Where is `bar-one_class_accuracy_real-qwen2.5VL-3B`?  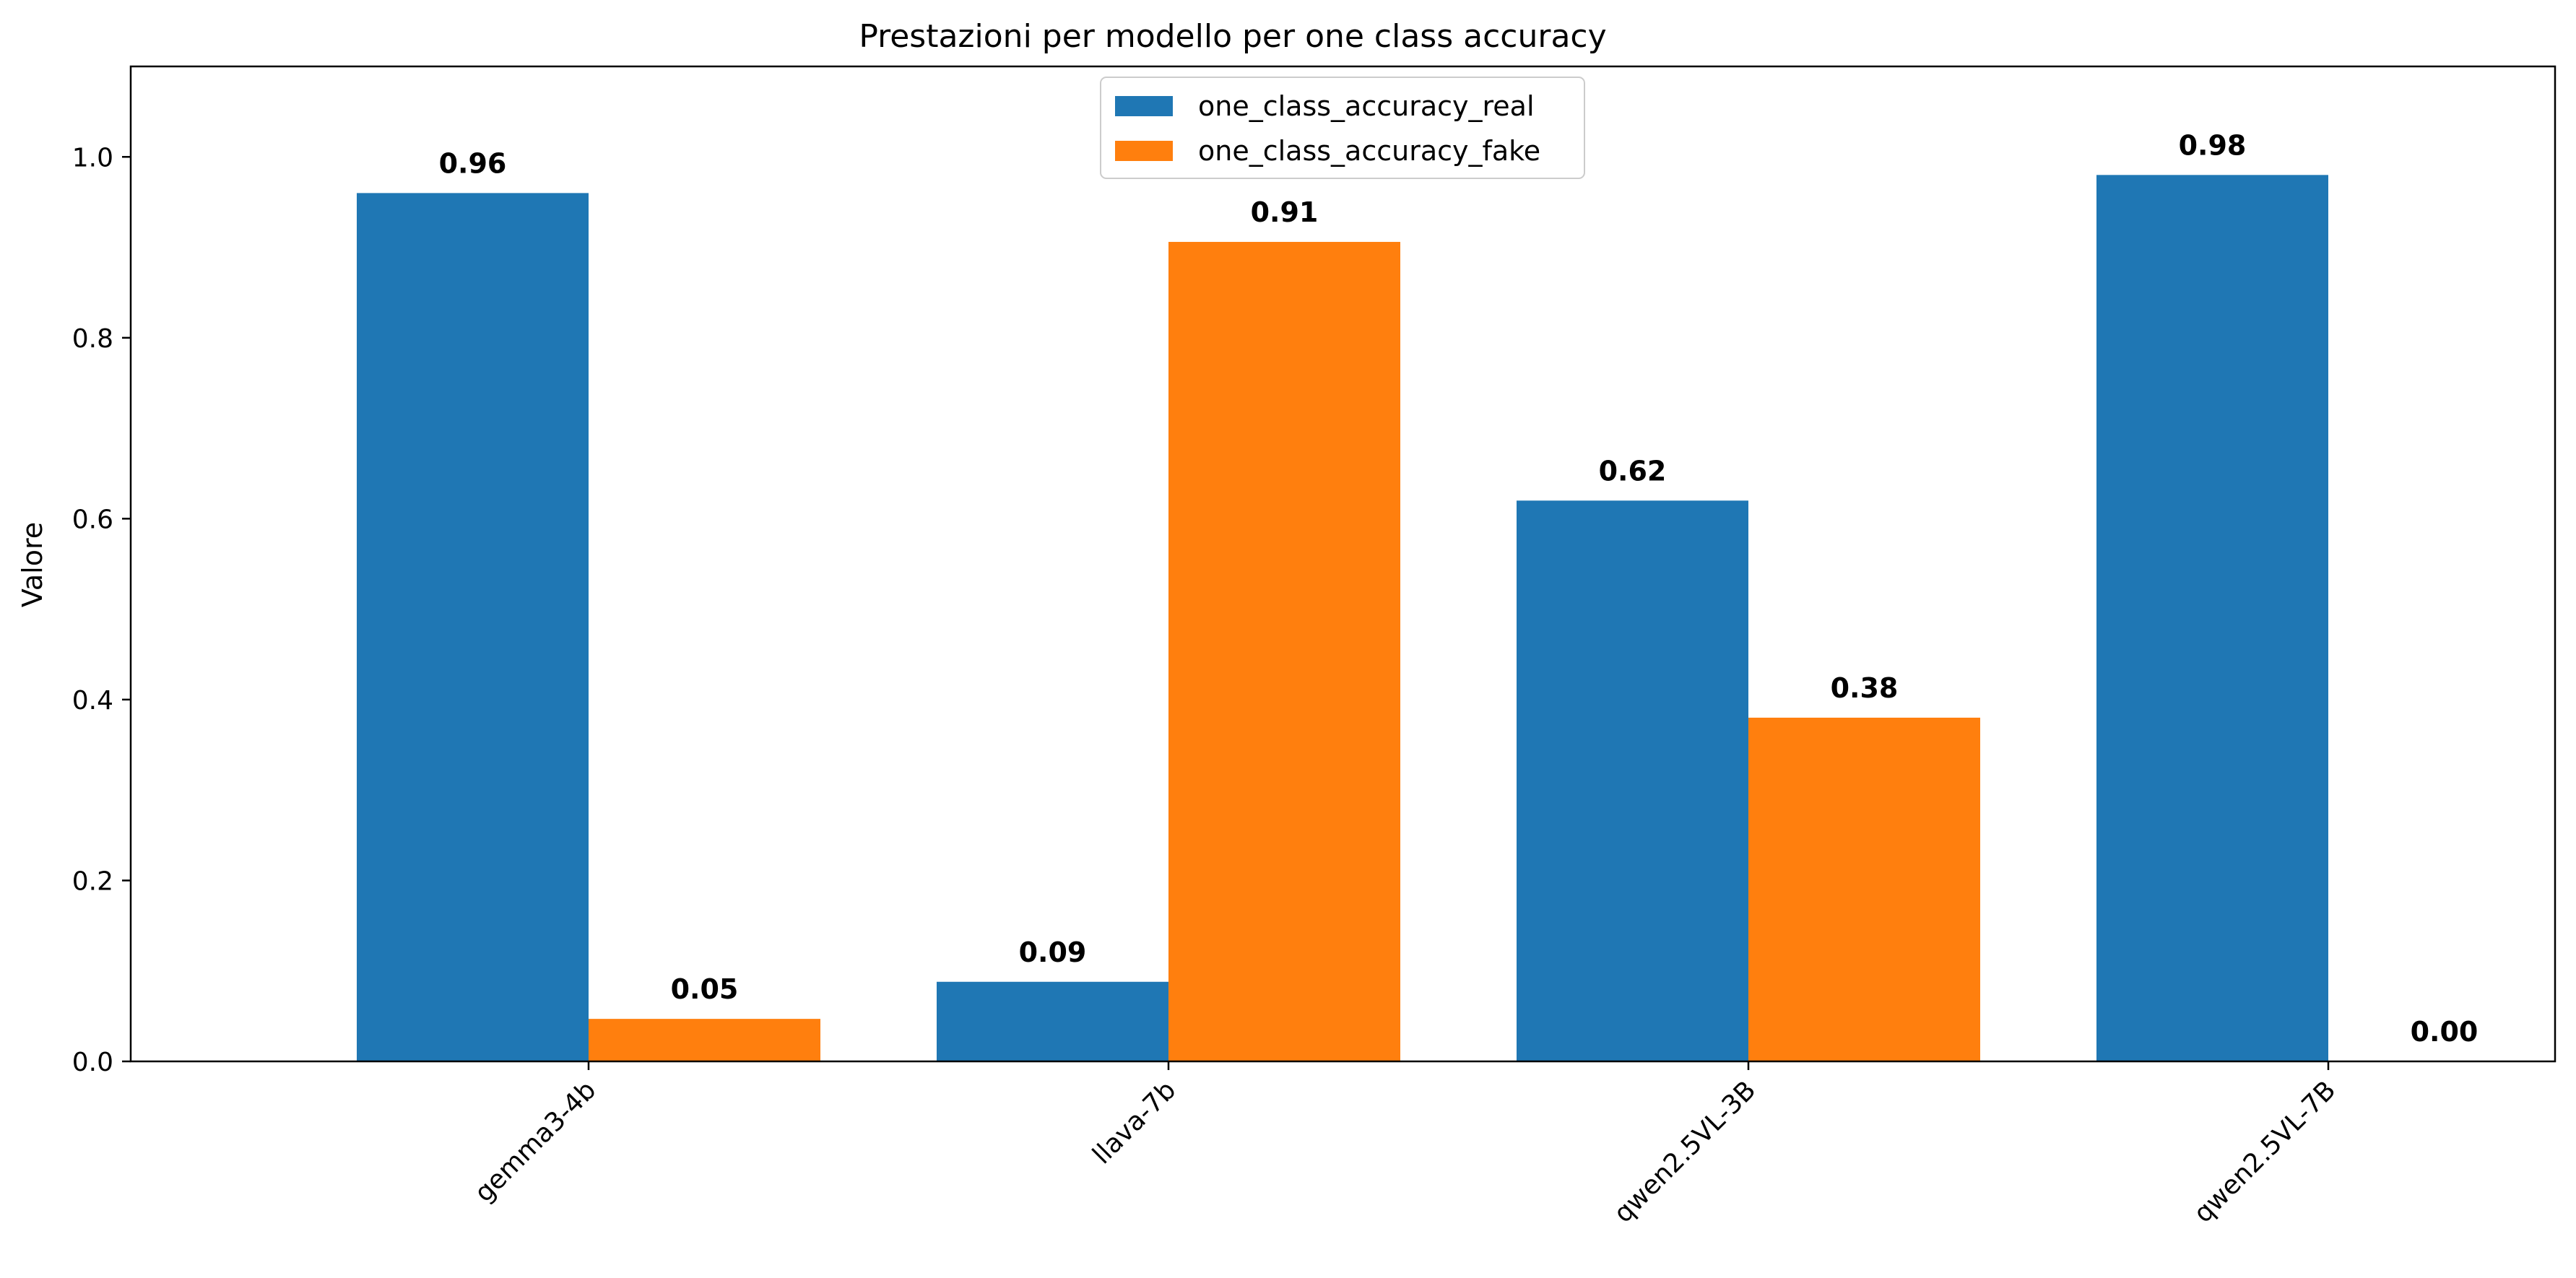 bar-one_class_accuracy_real-qwen2.5VL-3B is located at coordinates (1632, 780).